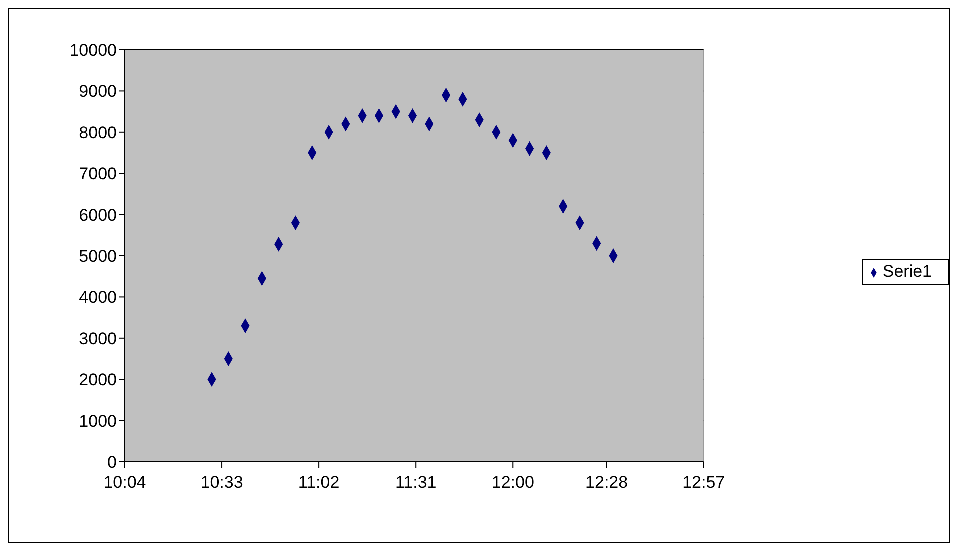  Describe the element at coordinates (98, 338) in the screenshot. I see `y-tick-label: 3000` at that location.